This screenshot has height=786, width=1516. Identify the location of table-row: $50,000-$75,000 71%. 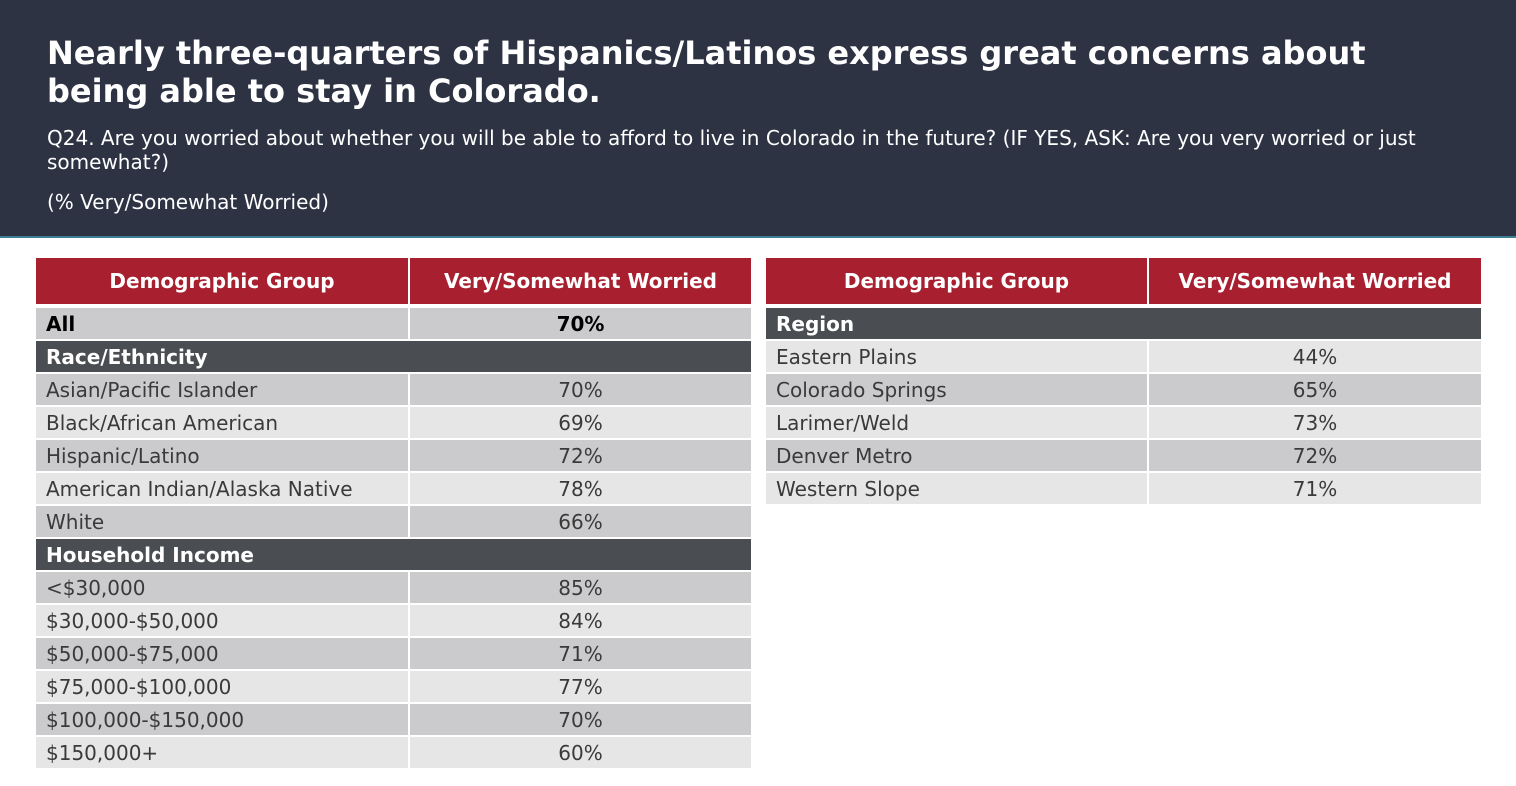
(394, 654).